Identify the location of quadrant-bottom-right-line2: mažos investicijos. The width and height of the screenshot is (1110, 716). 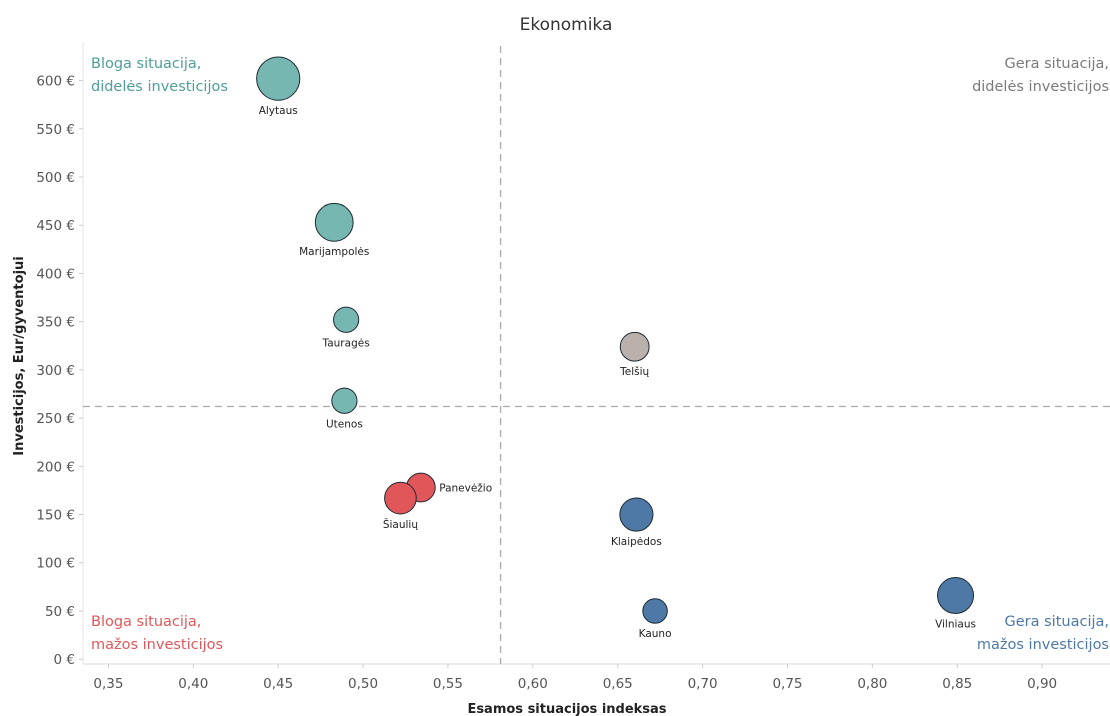
(1043, 645).